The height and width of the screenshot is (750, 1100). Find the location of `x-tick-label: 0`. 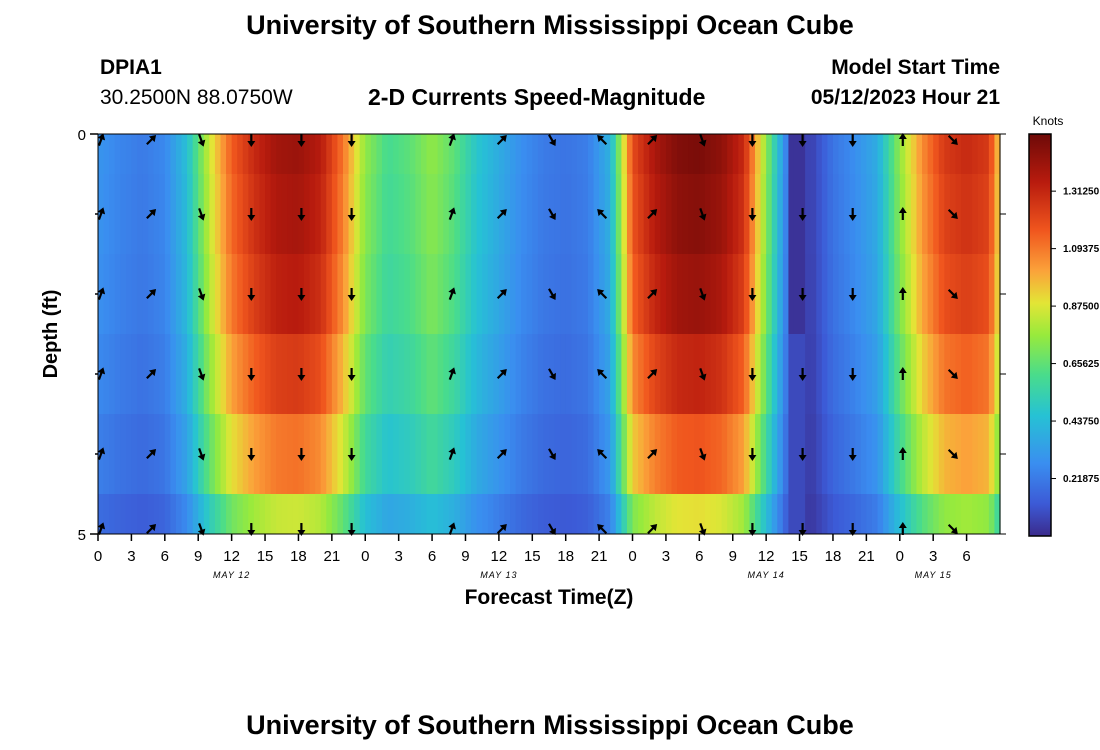

x-tick-label: 0 is located at coordinates (365, 556).